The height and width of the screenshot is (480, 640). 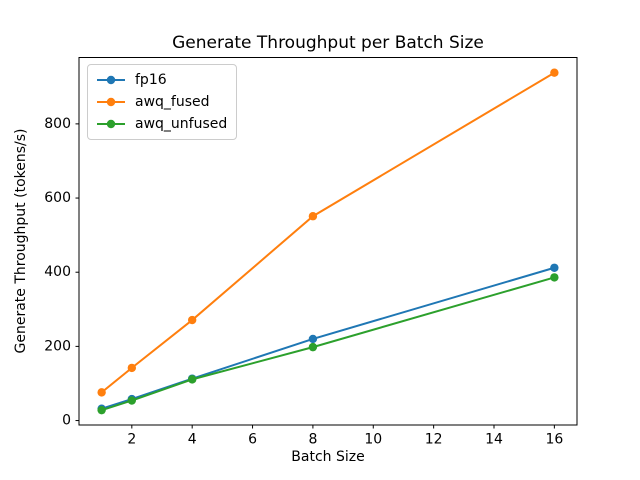 What do you see at coordinates (151, 80) in the screenshot?
I see `legend-label: fp16` at bounding box center [151, 80].